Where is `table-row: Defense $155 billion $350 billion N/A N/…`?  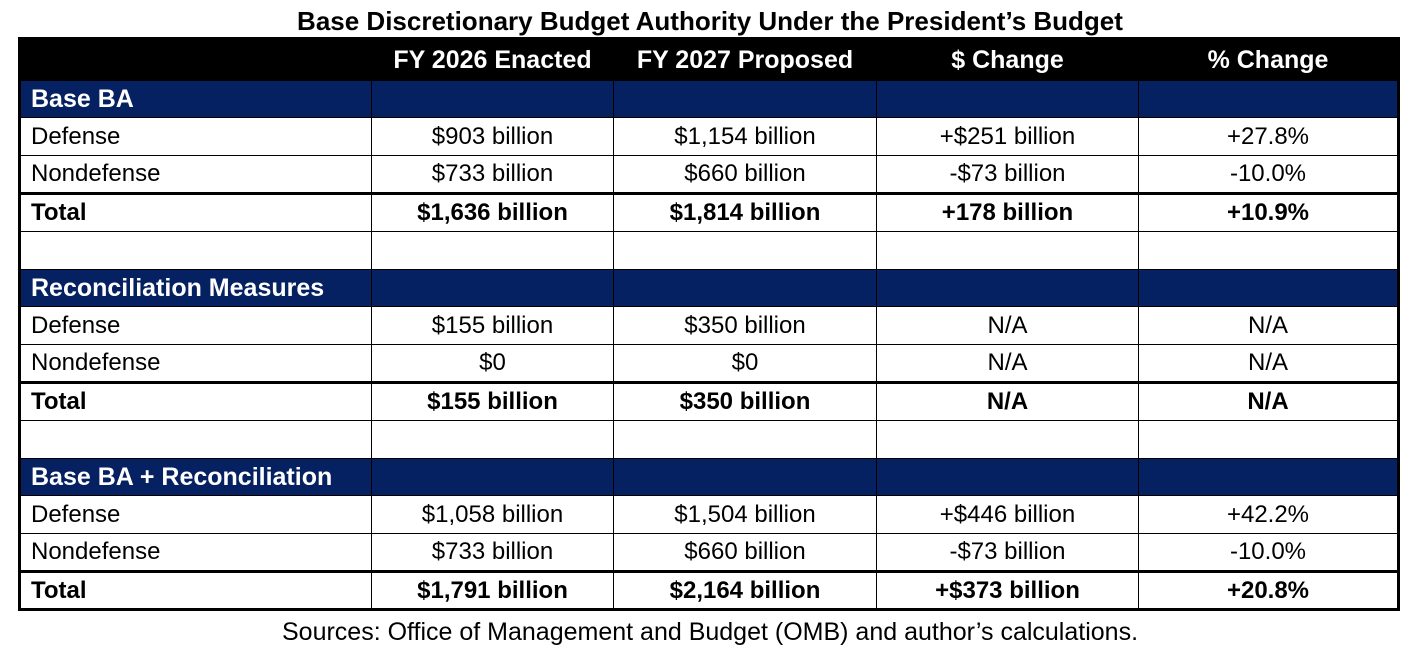 table-row: Defense $155 billion $350 billion N/A N/… is located at coordinates (709, 325).